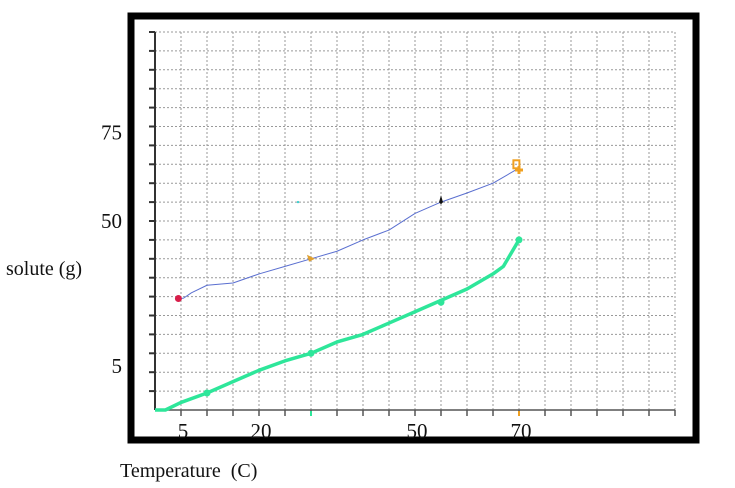  Describe the element at coordinates (111, 221) in the screenshot. I see `y-tick-label: 50` at that location.